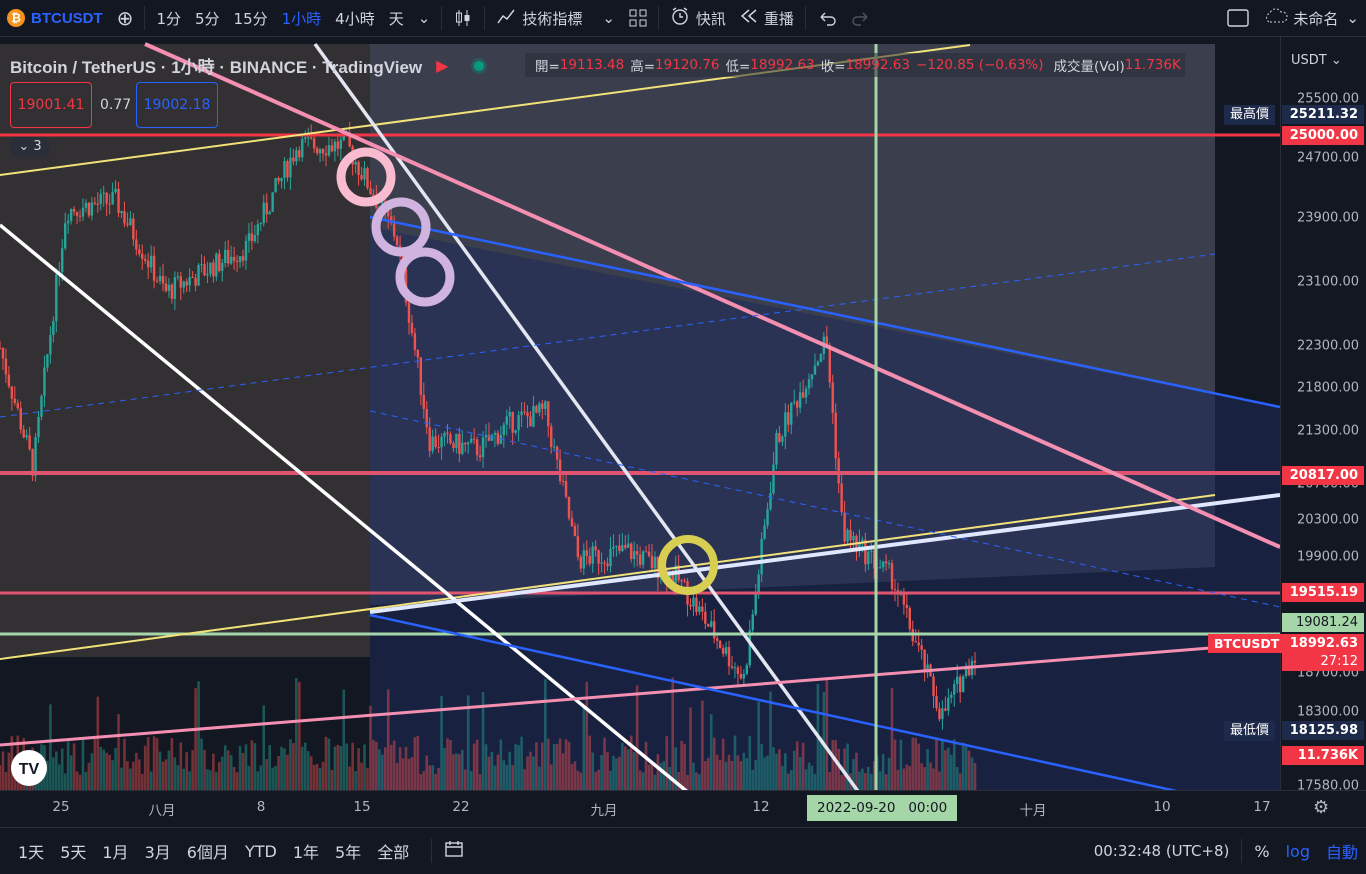 The height and width of the screenshot is (874, 1366). What do you see at coordinates (688, 565) in the screenshot?
I see `yellow-circle-marker` at bounding box center [688, 565].